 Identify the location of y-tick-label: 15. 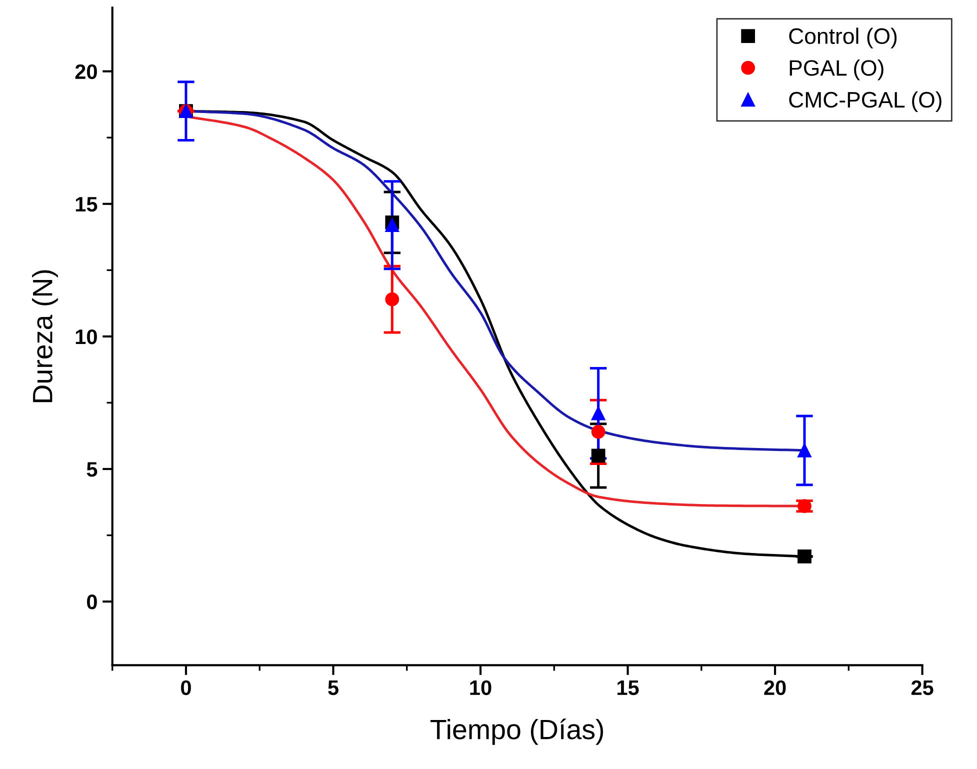
(87, 204).